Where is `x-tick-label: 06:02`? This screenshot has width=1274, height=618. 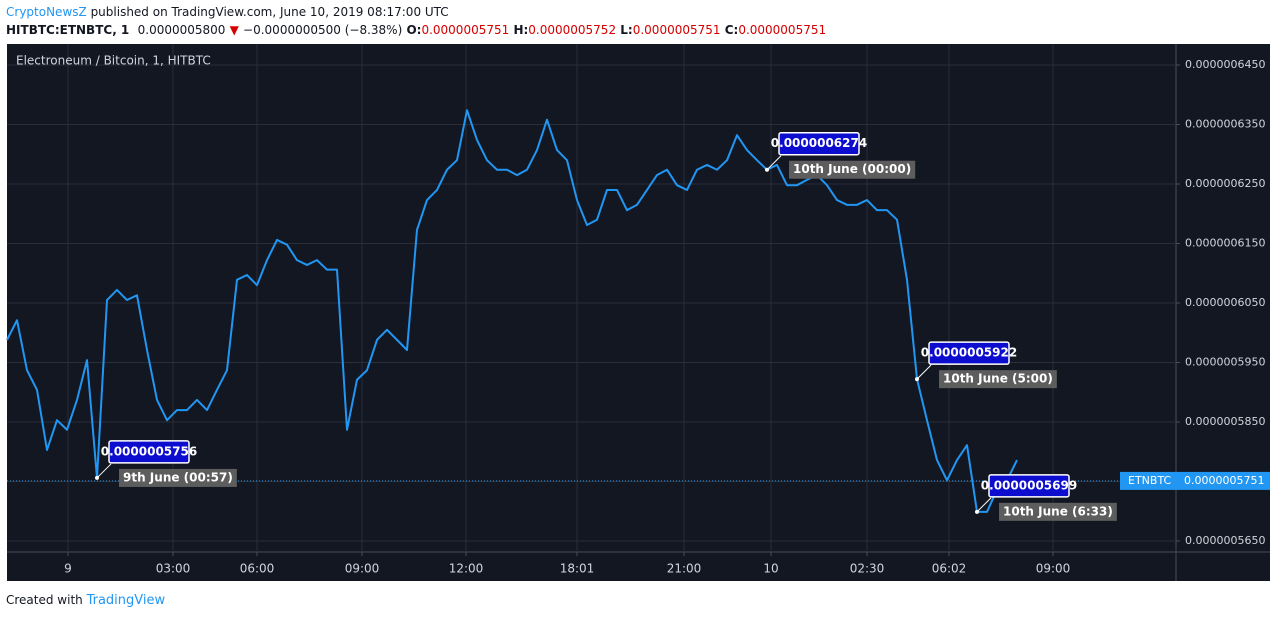 x-tick-label: 06:02 is located at coordinates (949, 569).